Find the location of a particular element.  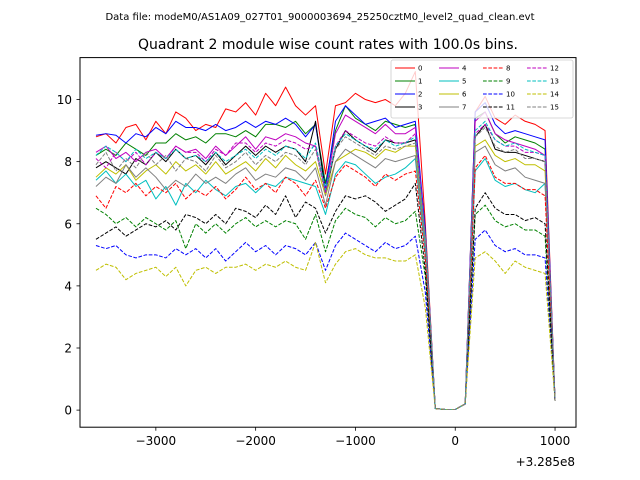

y-tick-label: 10 is located at coordinates (64, 100).